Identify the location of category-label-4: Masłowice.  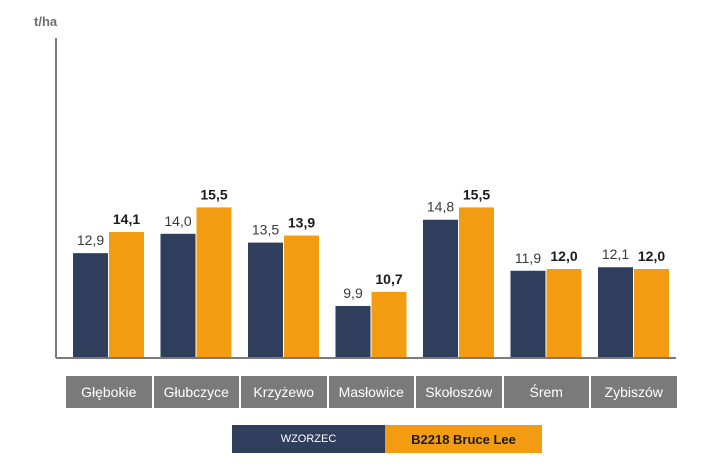
(371, 392).